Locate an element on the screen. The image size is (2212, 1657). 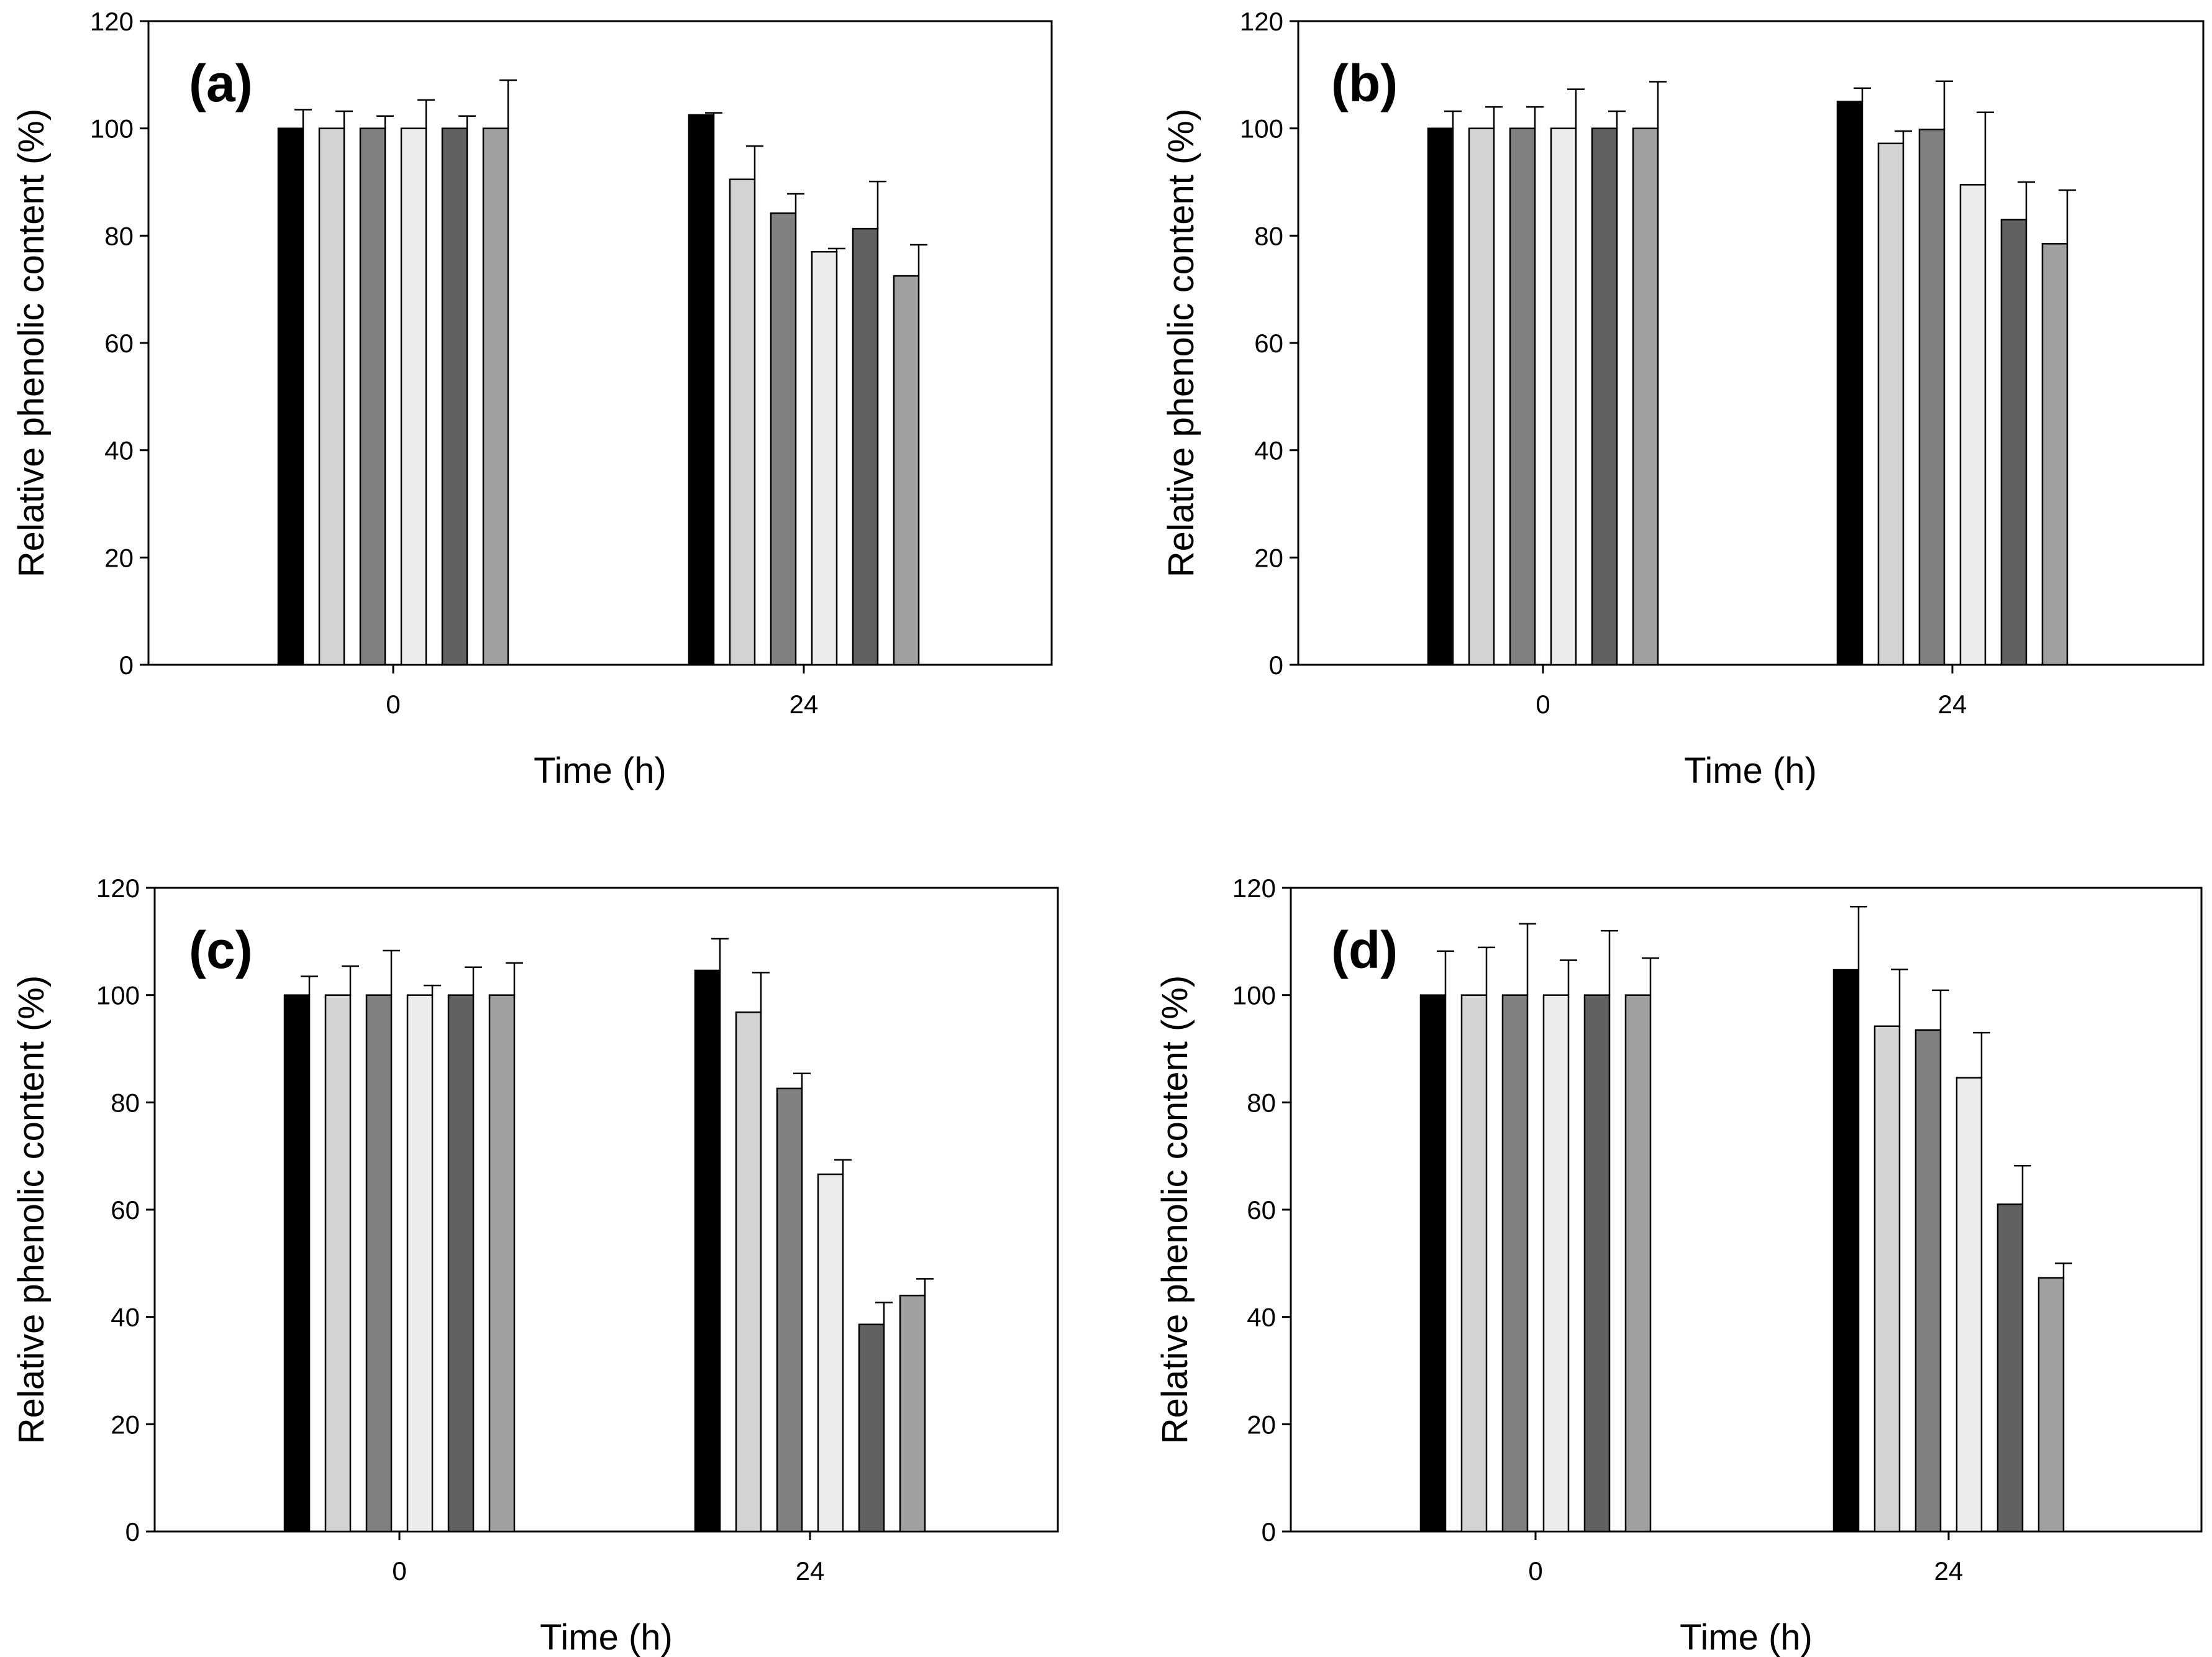
panel-label: (c) is located at coordinates (221, 950).